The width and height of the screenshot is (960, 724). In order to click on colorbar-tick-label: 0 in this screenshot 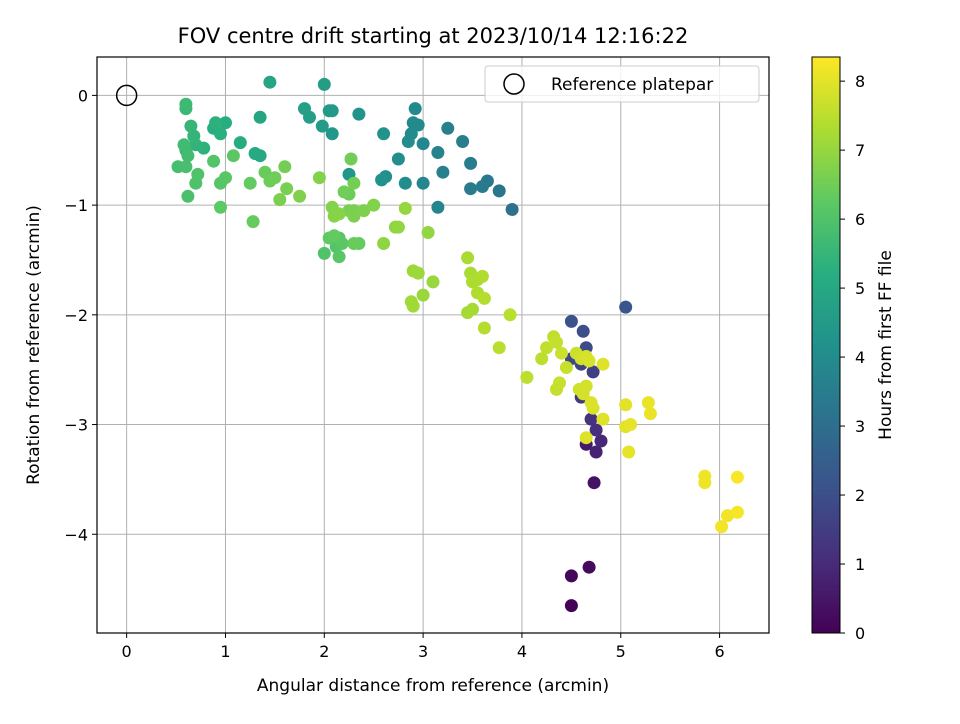, I will do `click(860, 633)`.